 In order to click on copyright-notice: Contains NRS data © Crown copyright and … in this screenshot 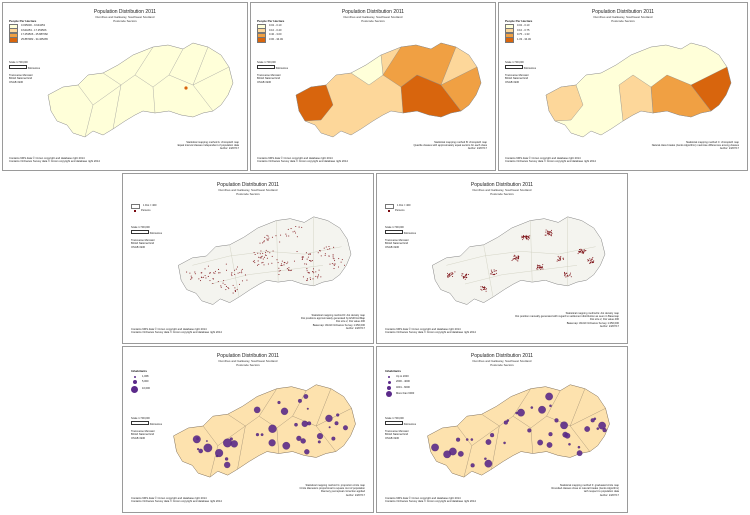, I will do `click(302, 160)`.